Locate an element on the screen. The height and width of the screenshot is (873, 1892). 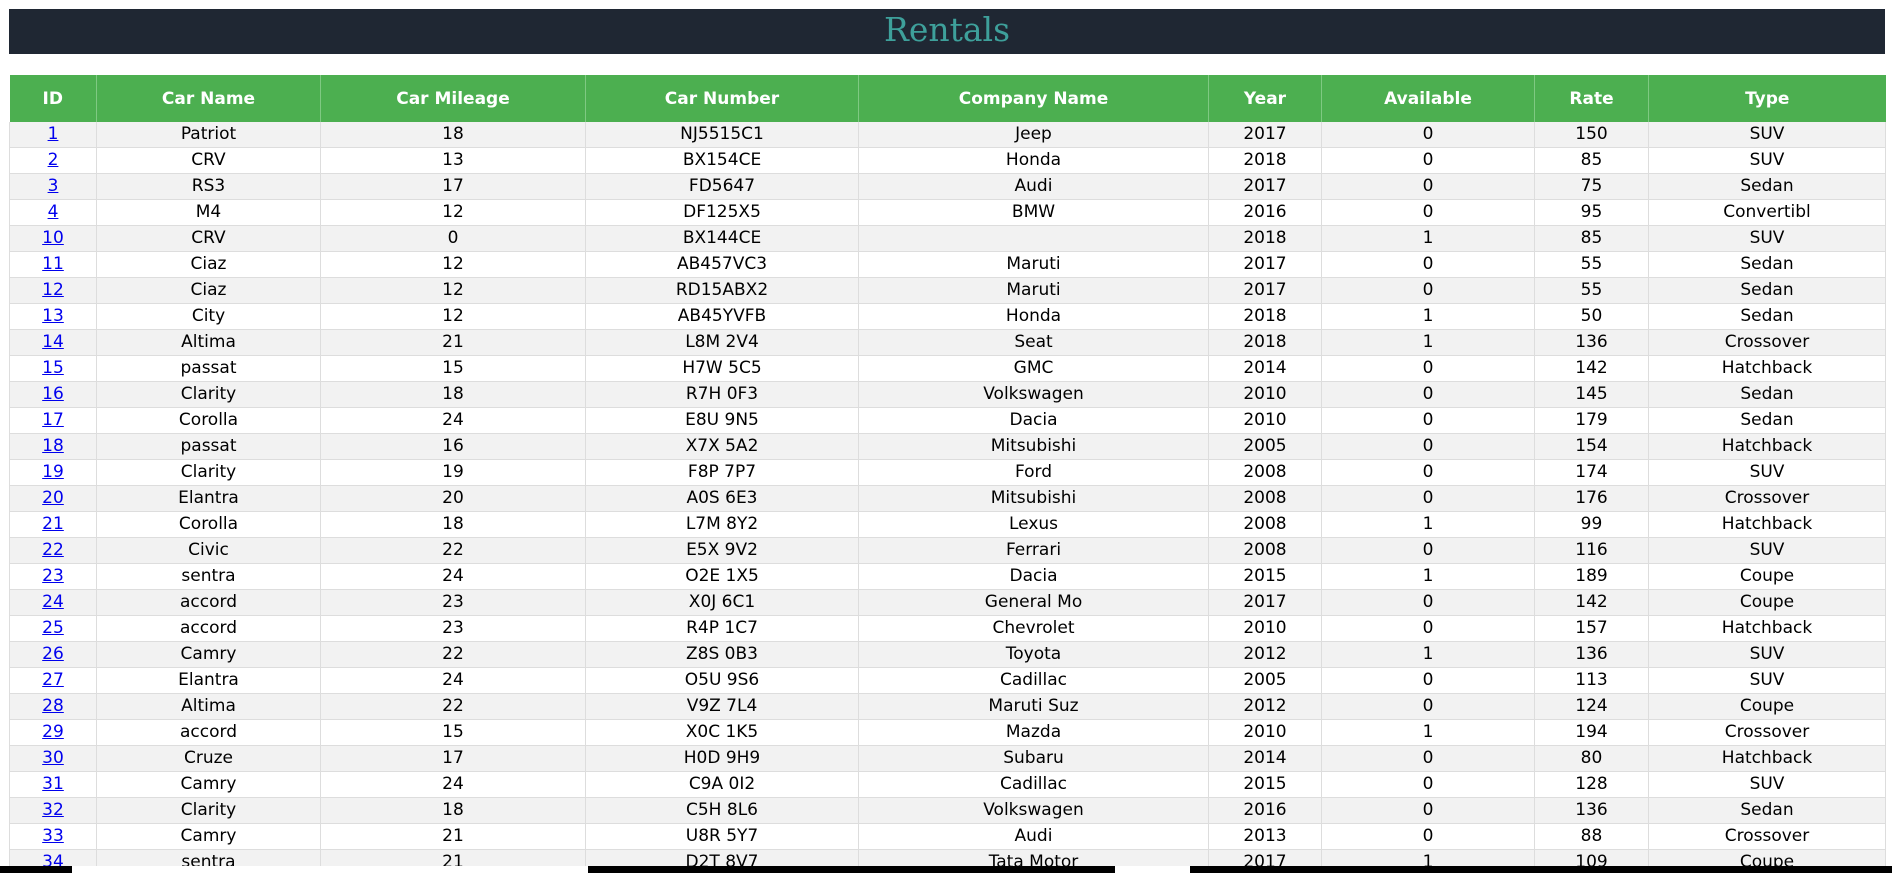
cell-rate: 142 is located at coordinates (1591, 602).